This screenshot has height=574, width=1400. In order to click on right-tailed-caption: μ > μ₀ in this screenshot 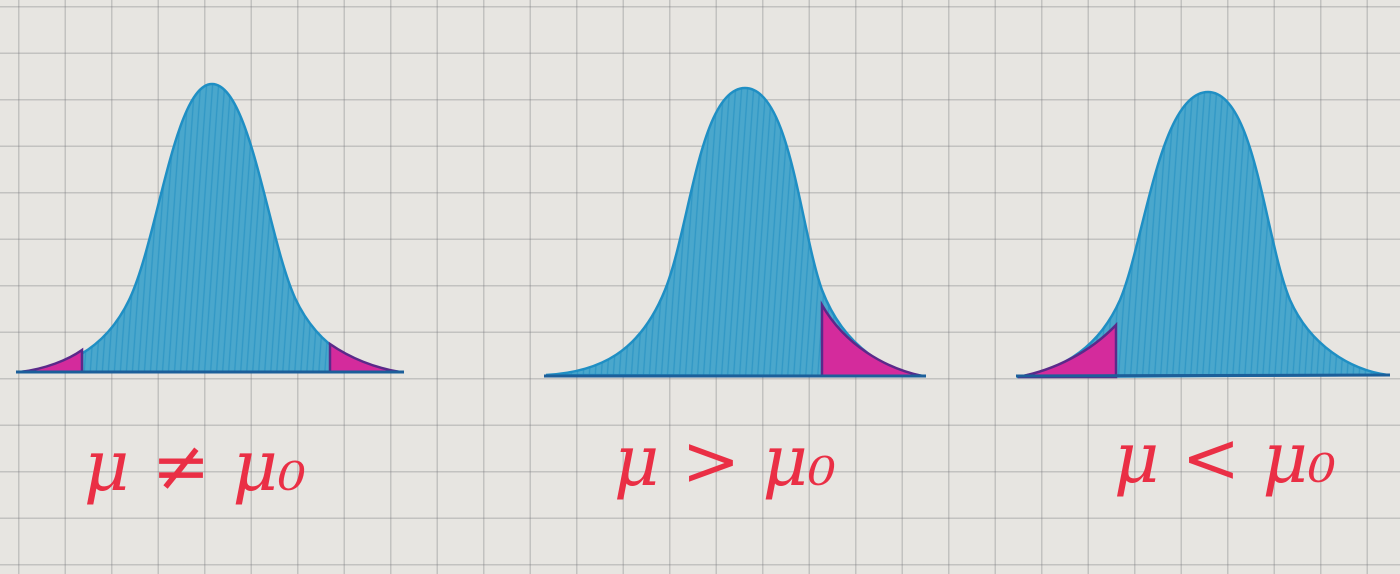, I will do `click(725, 461)`.